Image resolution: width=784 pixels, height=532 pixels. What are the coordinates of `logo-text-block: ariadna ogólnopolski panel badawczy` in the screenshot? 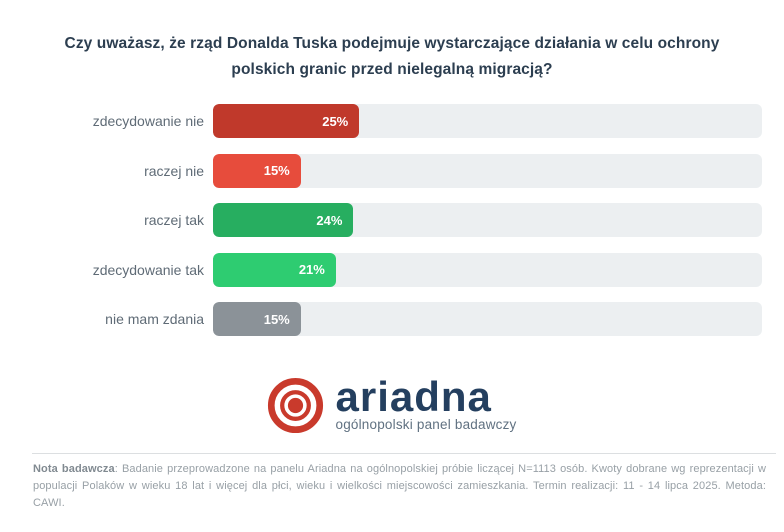 It's located at (426, 402).